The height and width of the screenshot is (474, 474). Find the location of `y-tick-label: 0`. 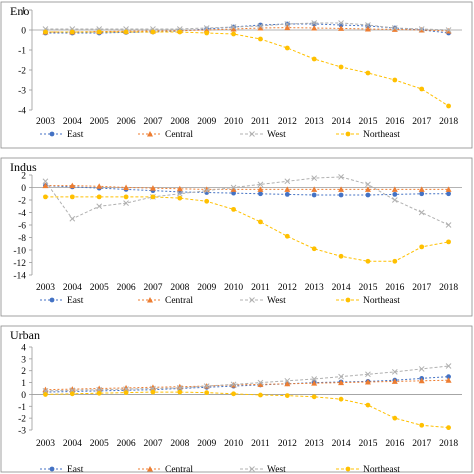

y-tick-label: 0 is located at coordinates (23, 189).